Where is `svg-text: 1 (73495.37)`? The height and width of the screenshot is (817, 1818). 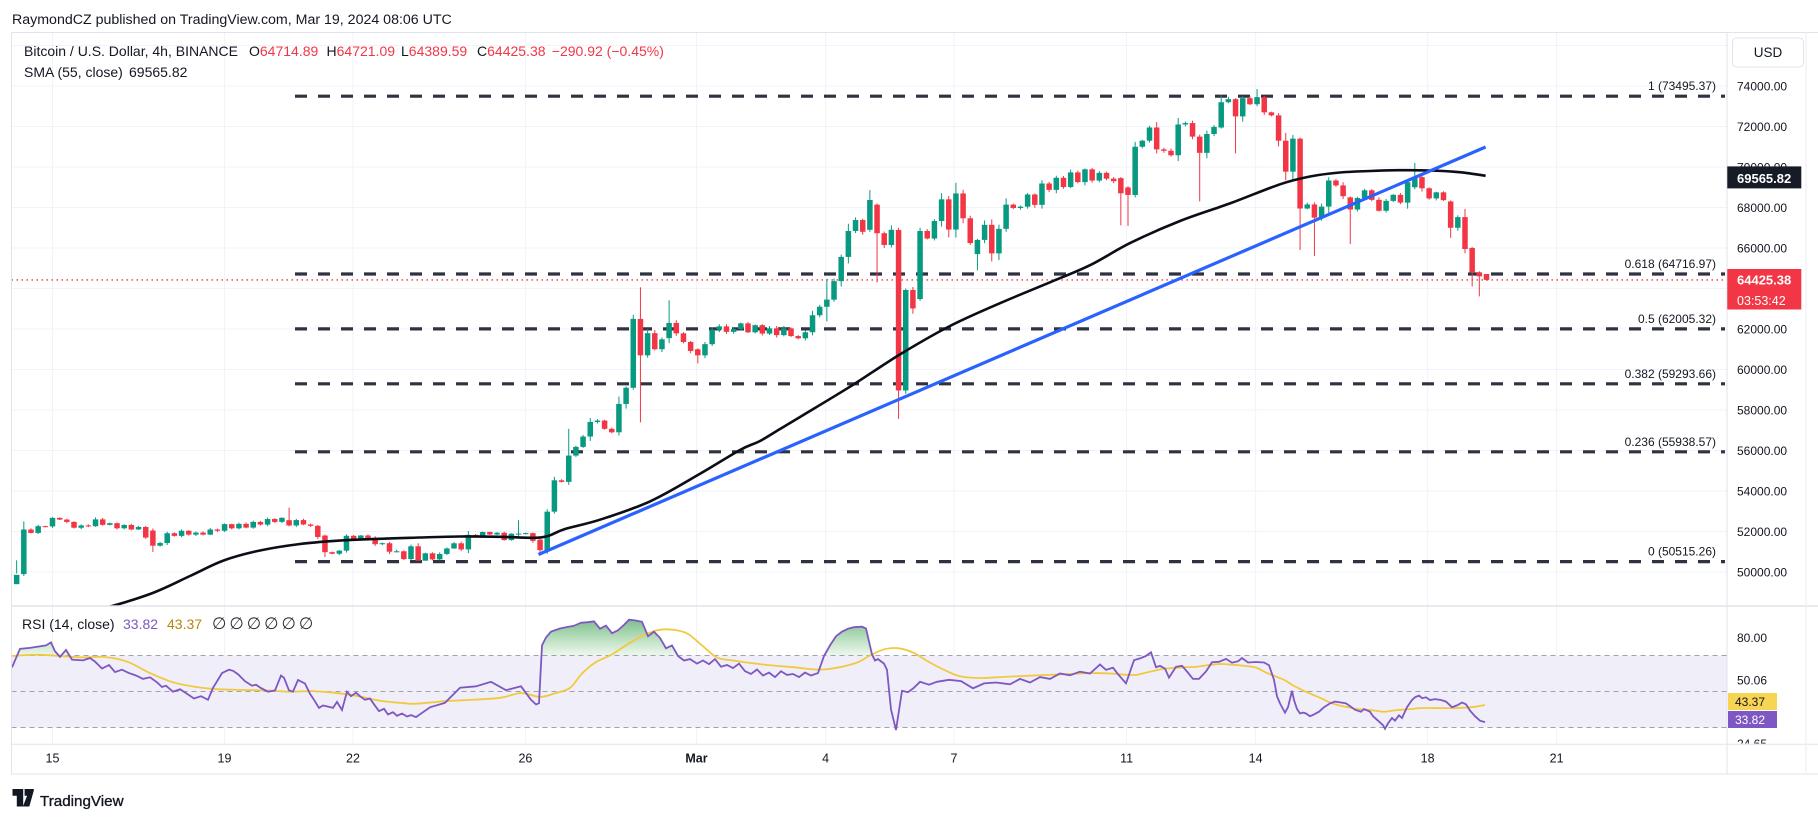 svg-text: 1 (73495.37) is located at coordinates (1682, 86).